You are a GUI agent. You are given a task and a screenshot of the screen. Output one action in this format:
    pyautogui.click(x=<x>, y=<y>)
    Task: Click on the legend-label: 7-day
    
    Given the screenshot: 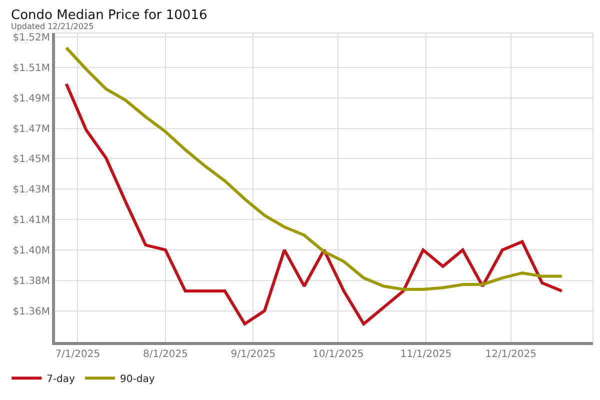 What is the action you would take?
    pyautogui.click(x=61, y=380)
    